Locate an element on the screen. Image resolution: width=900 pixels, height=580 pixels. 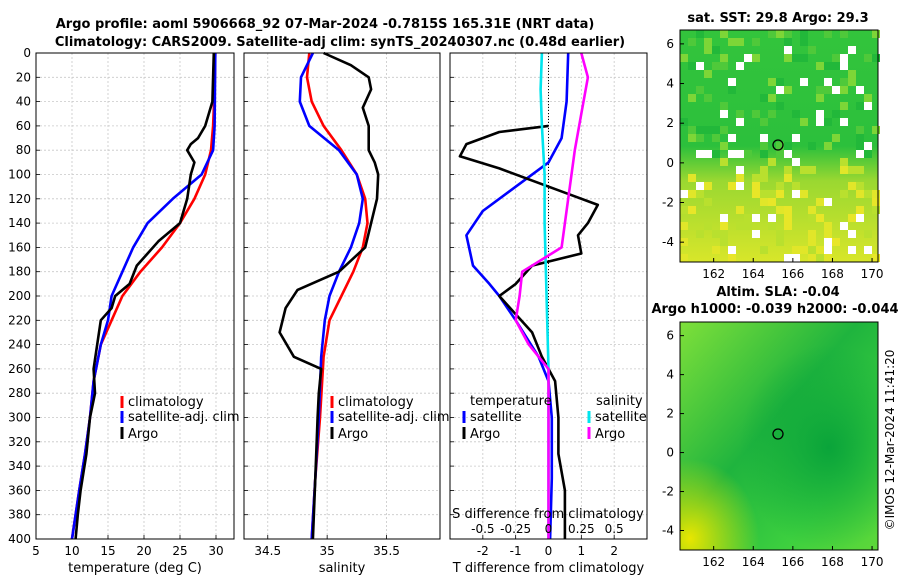
depth-tick-label: 160 is located at coordinates (19, 247).